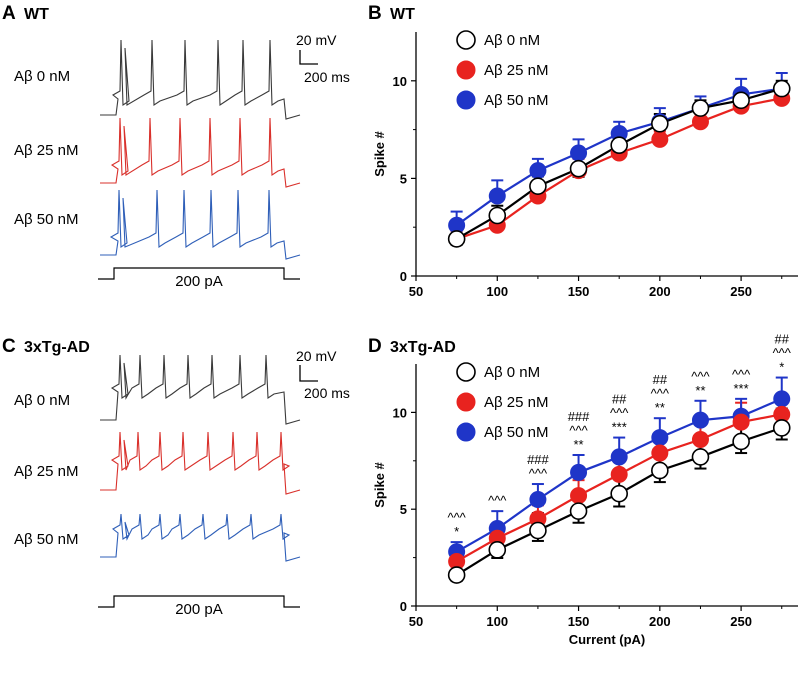  Describe the element at coordinates (456, 531) in the screenshot. I see `significance-label: *` at that location.